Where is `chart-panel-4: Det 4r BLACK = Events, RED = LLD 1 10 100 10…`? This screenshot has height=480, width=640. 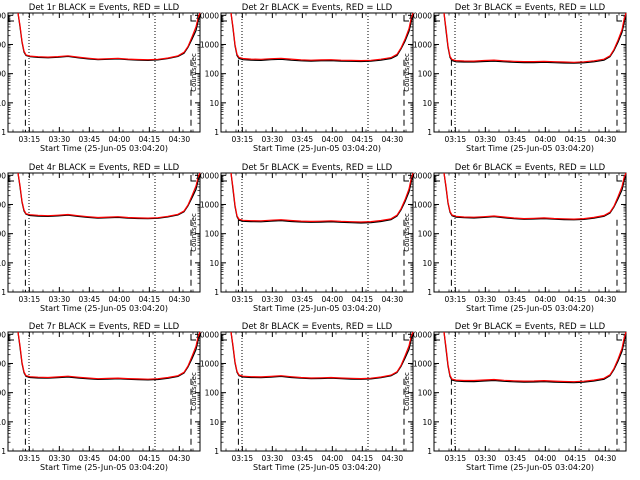
chart-panel-4: Det 4r BLACK = Events, RED = LLD 1 10 100 10… is located at coordinates (100, 238).